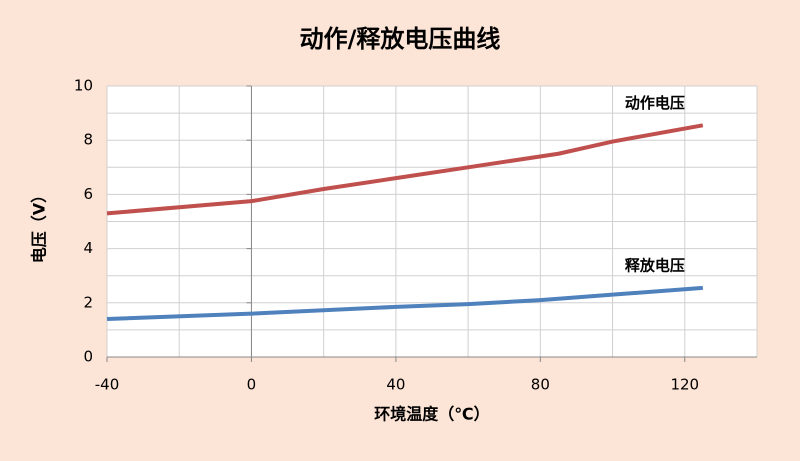 This screenshot has width=800, height=461. Describe the element at coordinates (107, 385) in the screenshot. I see `x-tick-label: -40` at that location.